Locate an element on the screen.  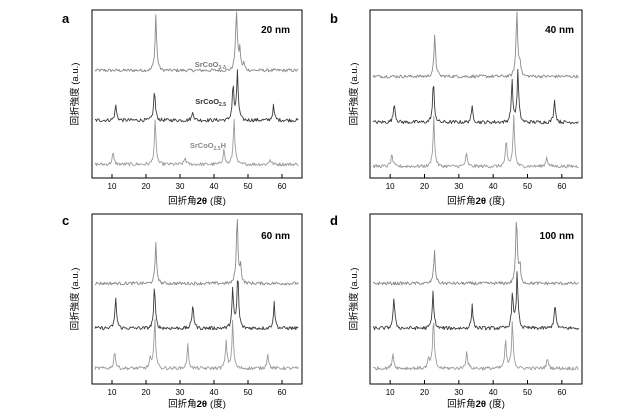
thickness-label-c: 60 nm is located at coordinates (275, 236).